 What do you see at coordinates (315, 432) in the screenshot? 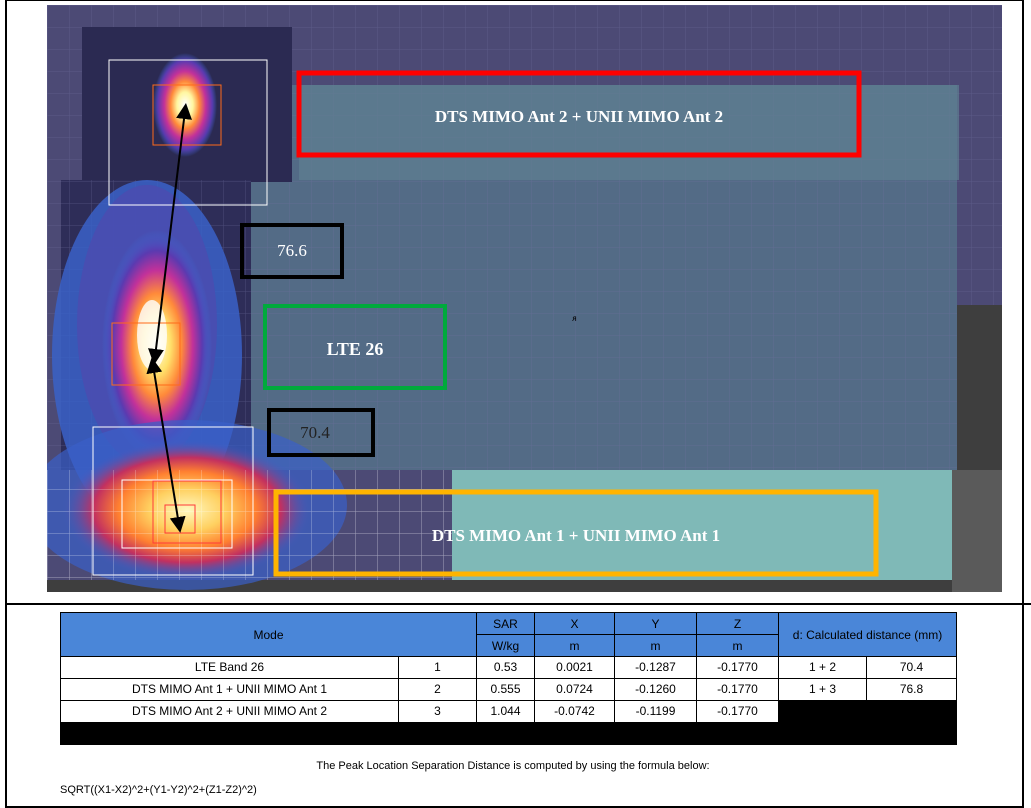
I see `dist-lower-label: 70.4` at bounding box center [315, 432].